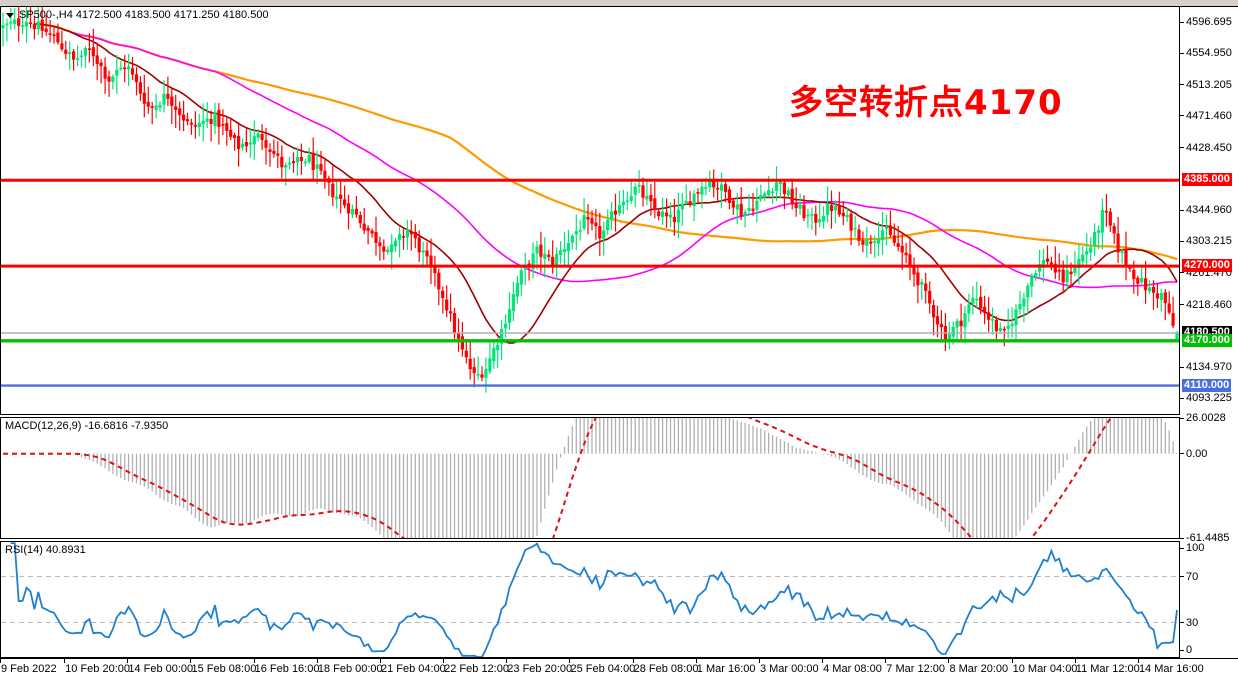 The image size is (1238, 690). Describe the element at coordinates (476, 669) in the screenshot. I see `time-axis-label: 22 Feb 12:00` at that location.